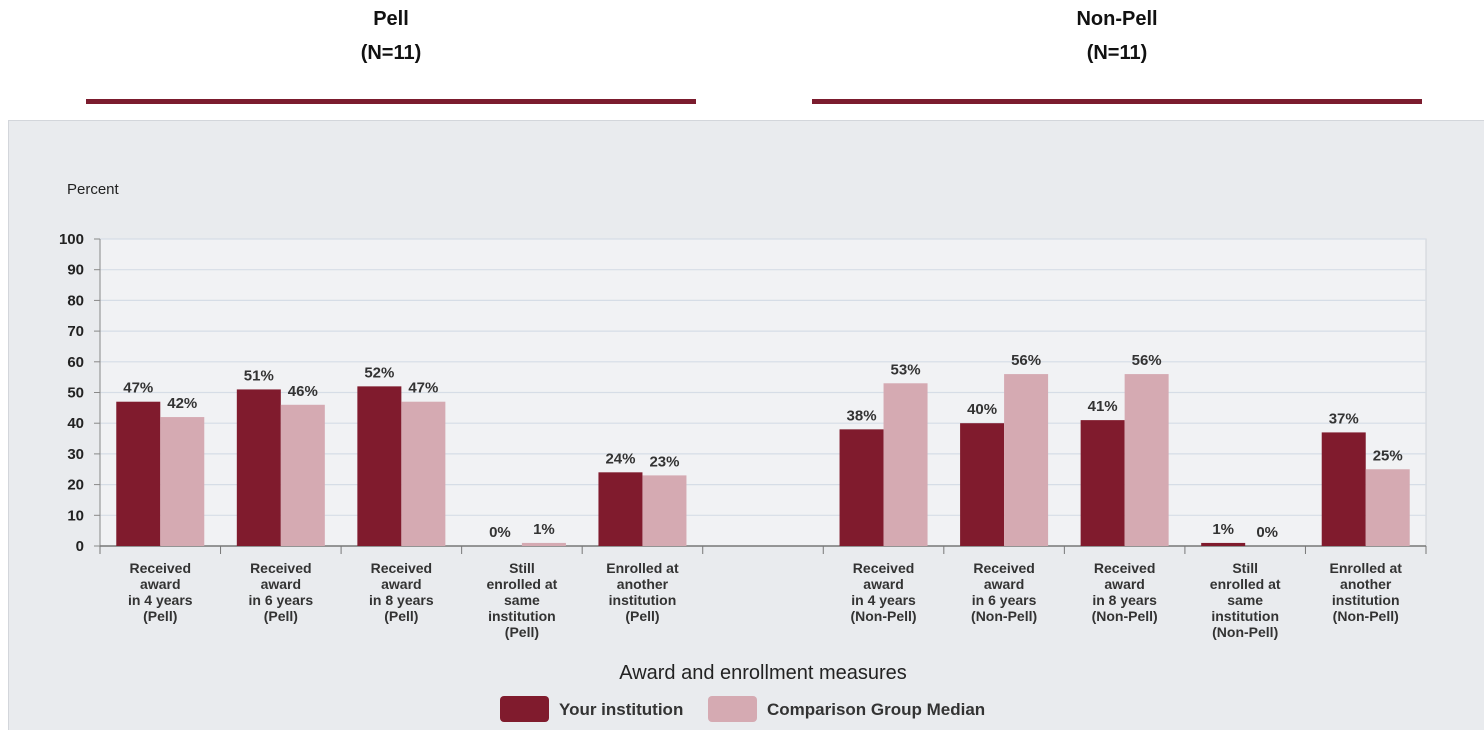 This screenshot has height=731, width=1484. What do you see at coordinates (75, 485) in the screenshot?
I see `y-tick-label: 20` at bounding box center [75, 485].